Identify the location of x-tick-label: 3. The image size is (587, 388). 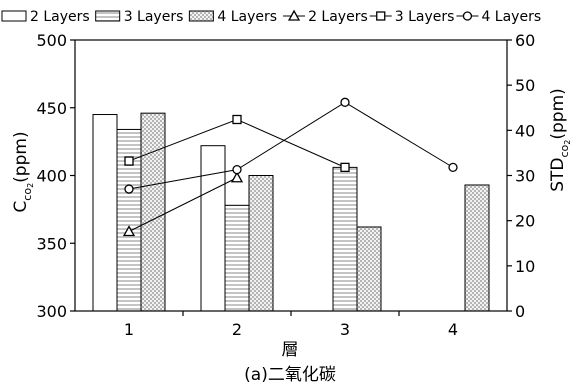
(345, 329).